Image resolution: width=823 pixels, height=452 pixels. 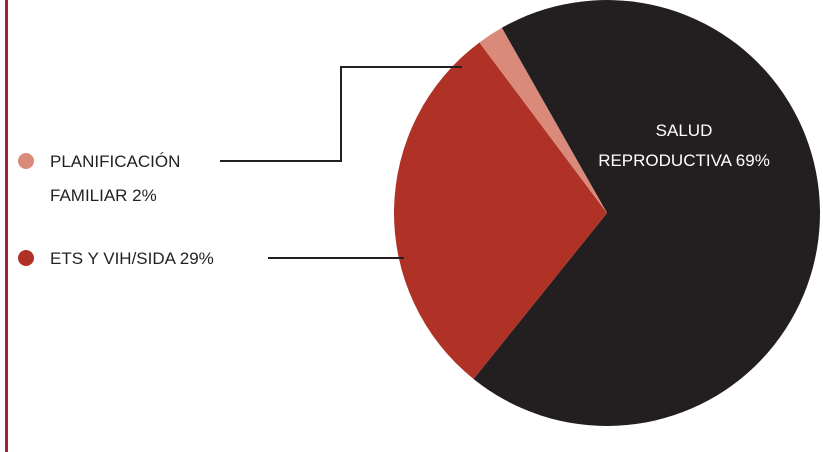 What do you see at coordinates (341, 114) in the screenshot?
I see `leader-line-planificacion` at bounding box center [341, 114].